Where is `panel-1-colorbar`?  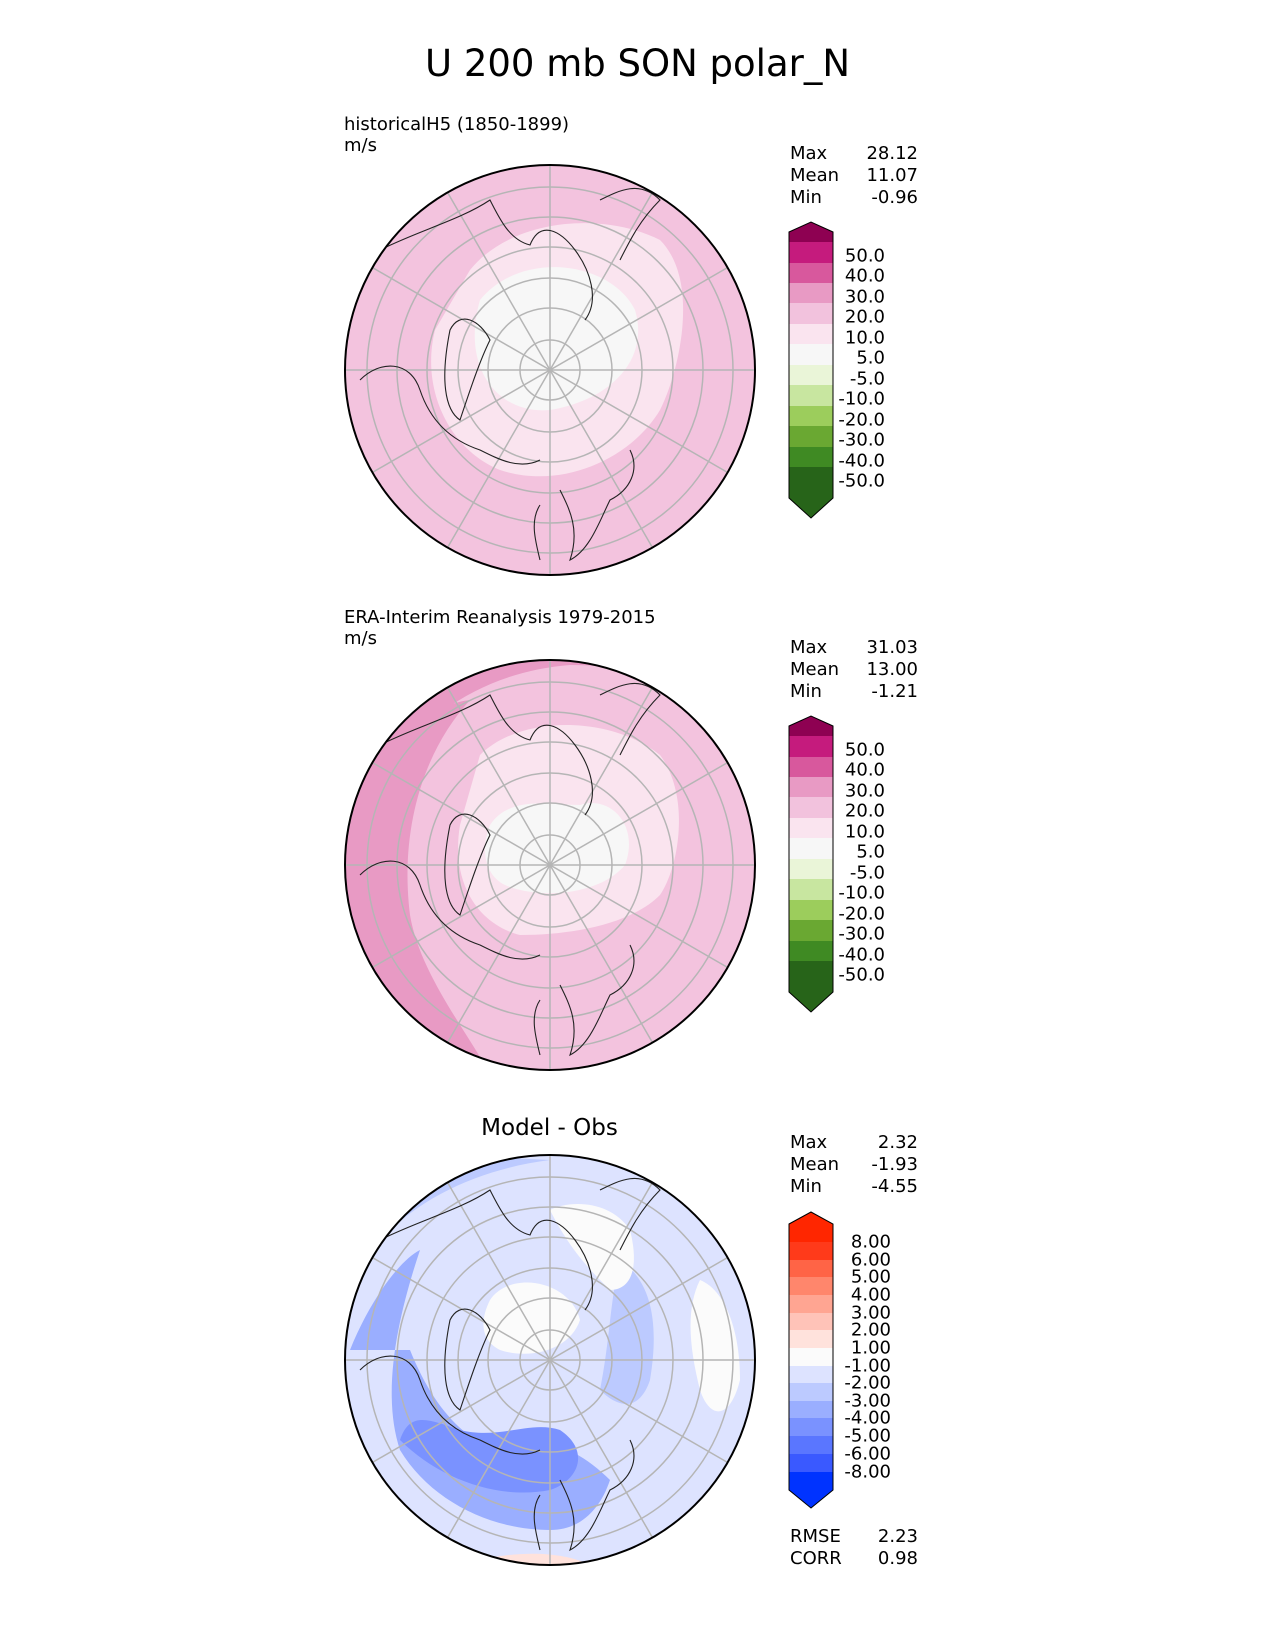
panel-1-colorbar is located at coordinates (811, 370).